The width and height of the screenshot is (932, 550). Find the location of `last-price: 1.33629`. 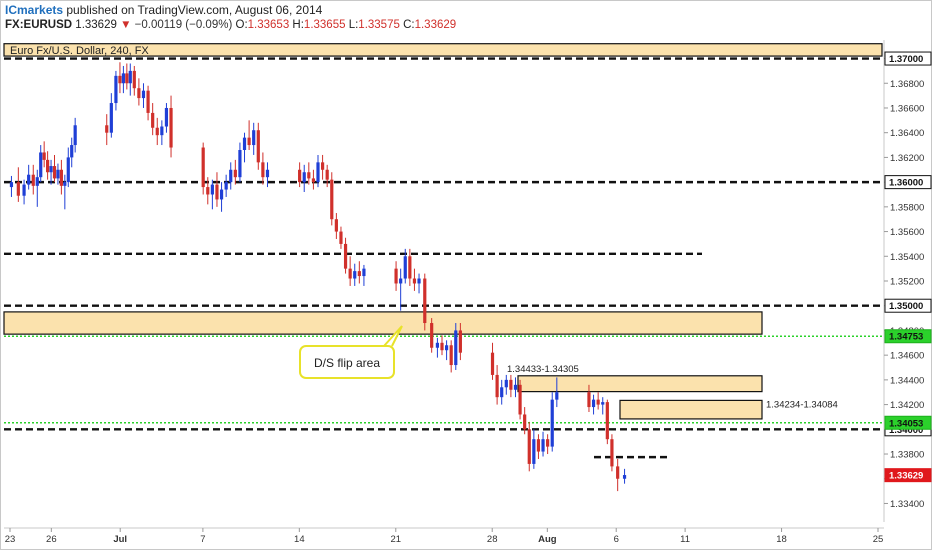

last-price: 1.33629 is located at coordinates (96, 25).